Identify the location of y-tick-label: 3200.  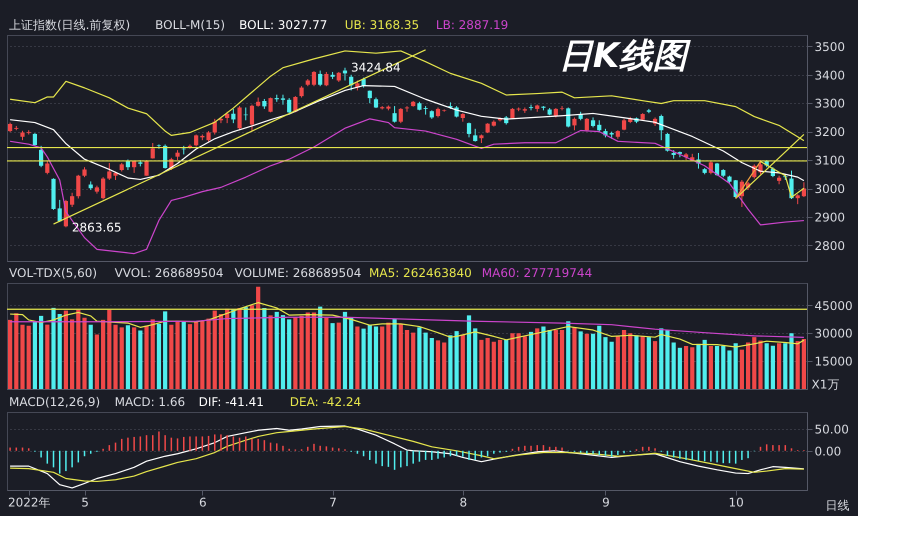
(830, 132).